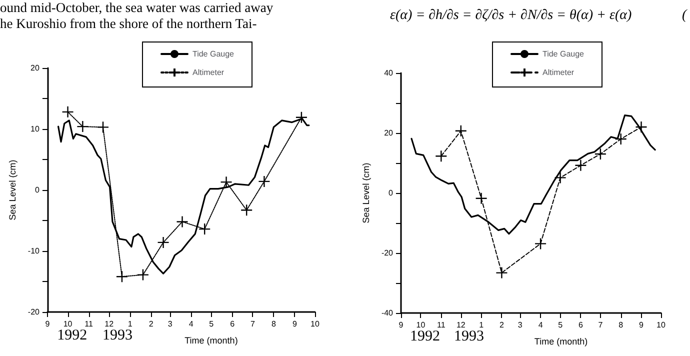 The width and height of the screenshot is (690, 356). What do you see at coordinates (128, 24) in the screenshot?
I see `text: he Kuroshio from the shore of the northern Tai-` at bounding box center [128, 24].